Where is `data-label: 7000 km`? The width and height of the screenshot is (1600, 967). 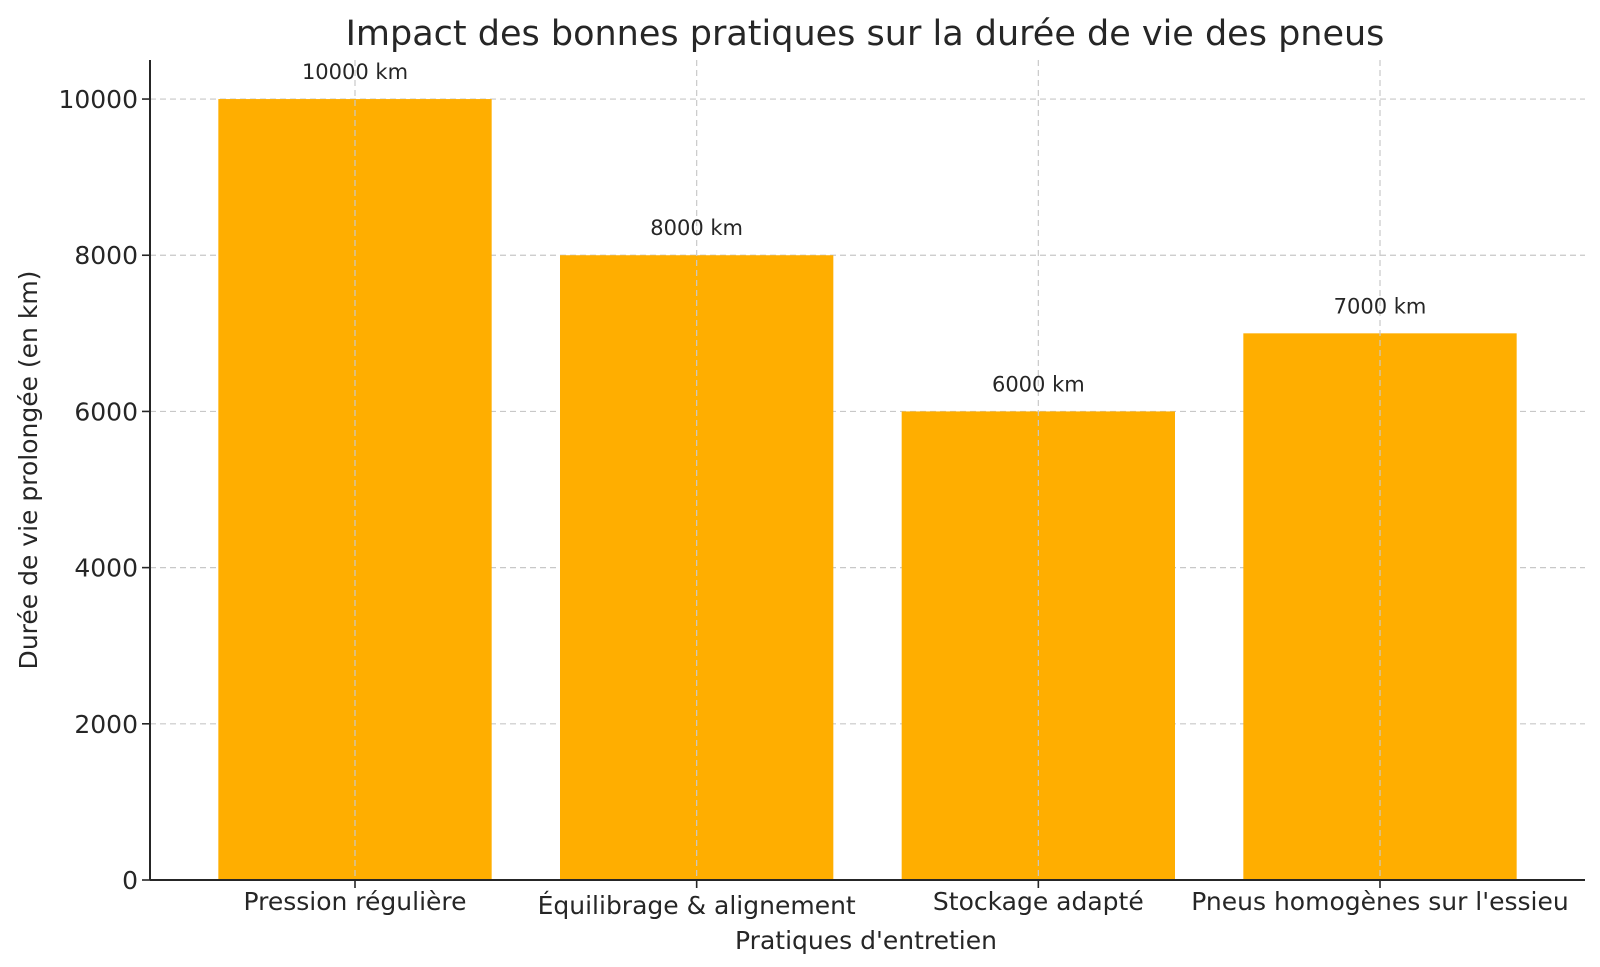
data-label: 7000 km is located at coordinates (1380, 306).